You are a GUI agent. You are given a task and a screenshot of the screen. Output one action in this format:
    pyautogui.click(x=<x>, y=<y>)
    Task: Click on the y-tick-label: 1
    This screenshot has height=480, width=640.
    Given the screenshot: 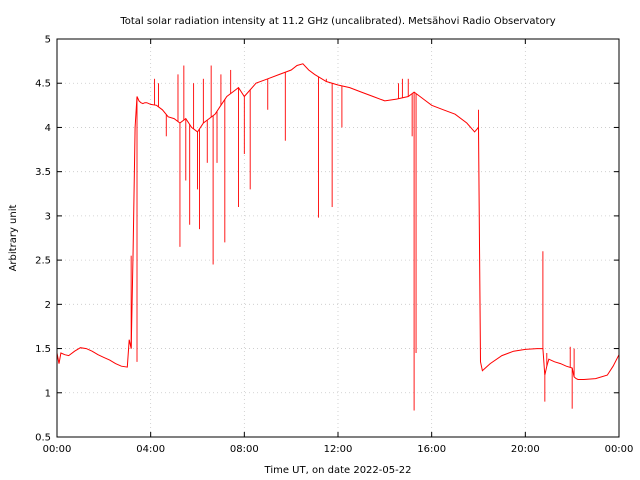 What is the action you would take?
    pyautogui.click(x=48, y=393)
    